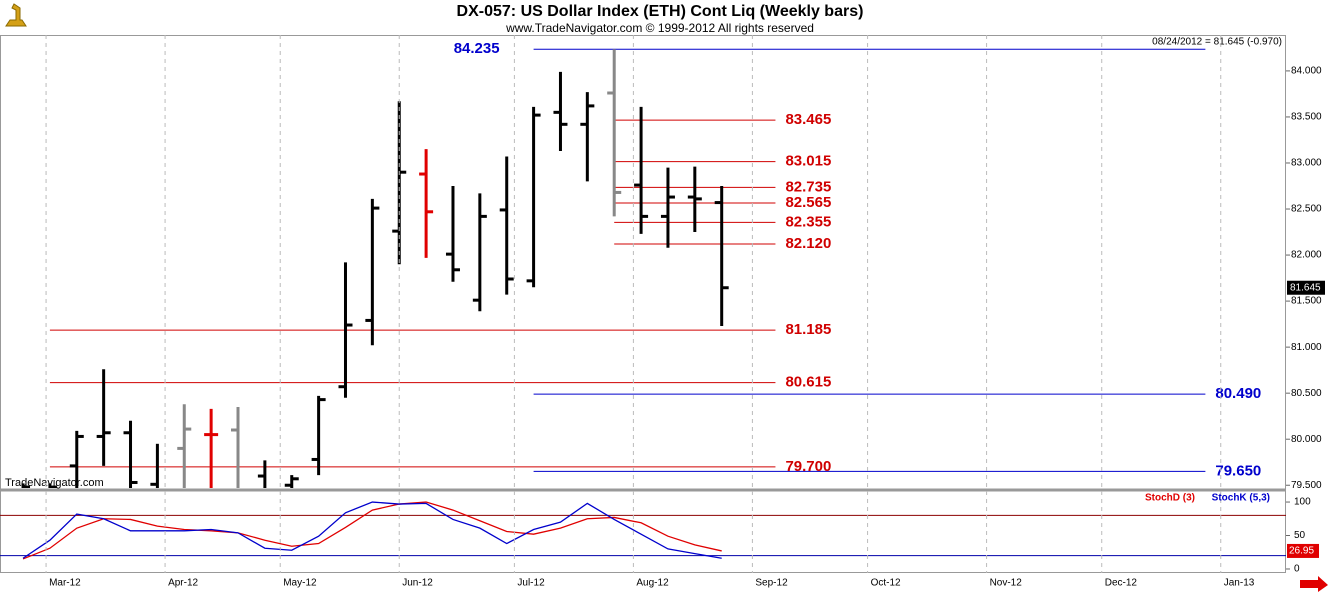 The height and width of the screenshot is (594, 1336). Describe the element at coordinates (1239, 583) in the screenshot. I see `x-tick-label: Jan-13` at that location.